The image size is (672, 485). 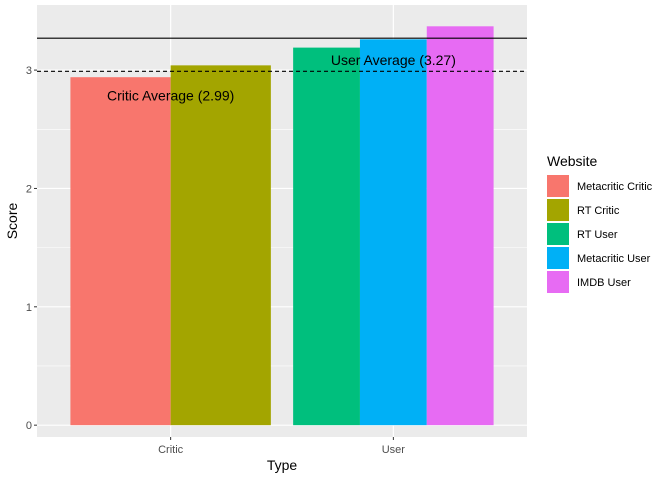 I want to click on bar-rt-user, so click(x=326, y=236).